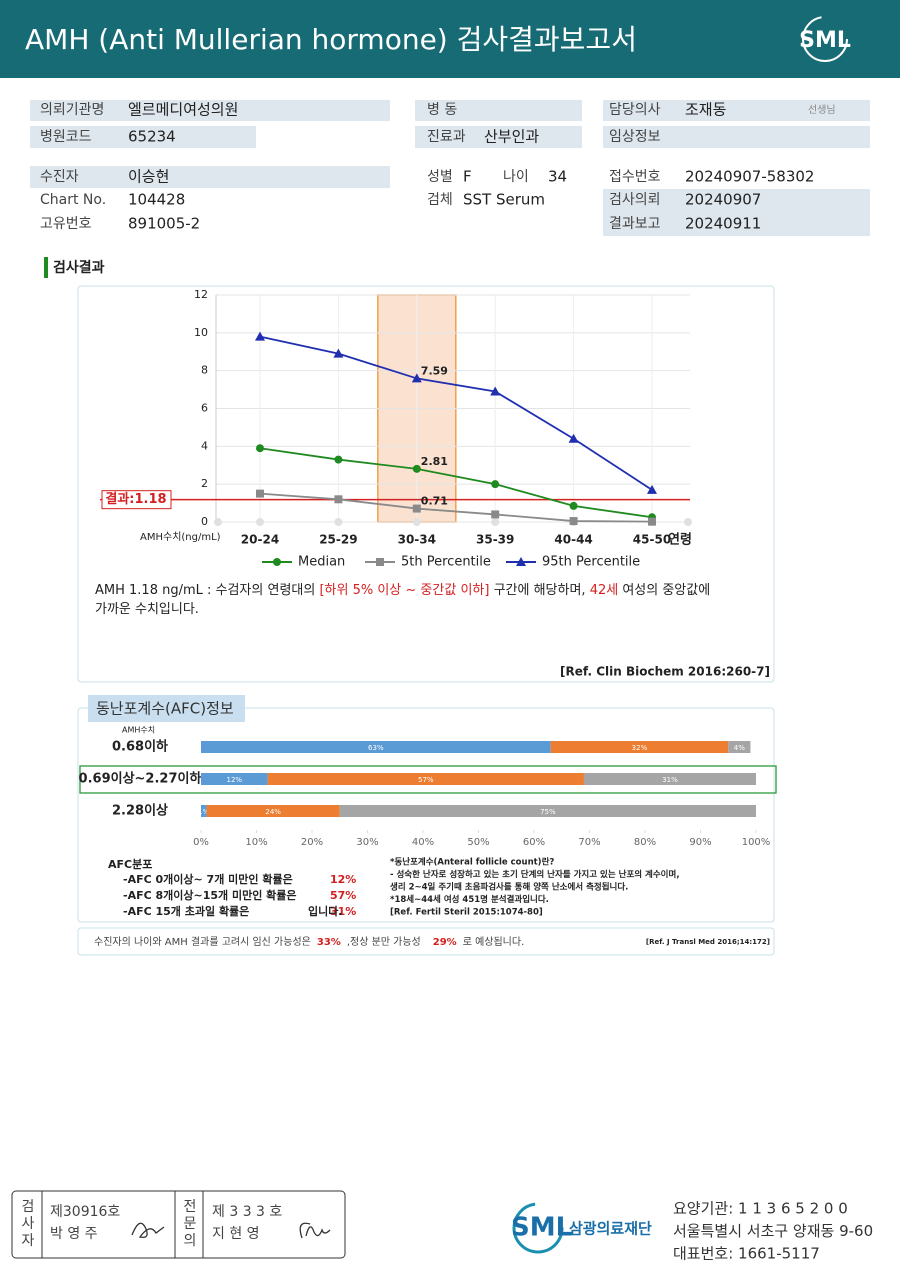 The image size is (900, 1271). Describe the element at coordinates (210, 895) in the screenshot. I see `afc-line: -AFC 8개이상~15개 미만인 확률은` at that location.